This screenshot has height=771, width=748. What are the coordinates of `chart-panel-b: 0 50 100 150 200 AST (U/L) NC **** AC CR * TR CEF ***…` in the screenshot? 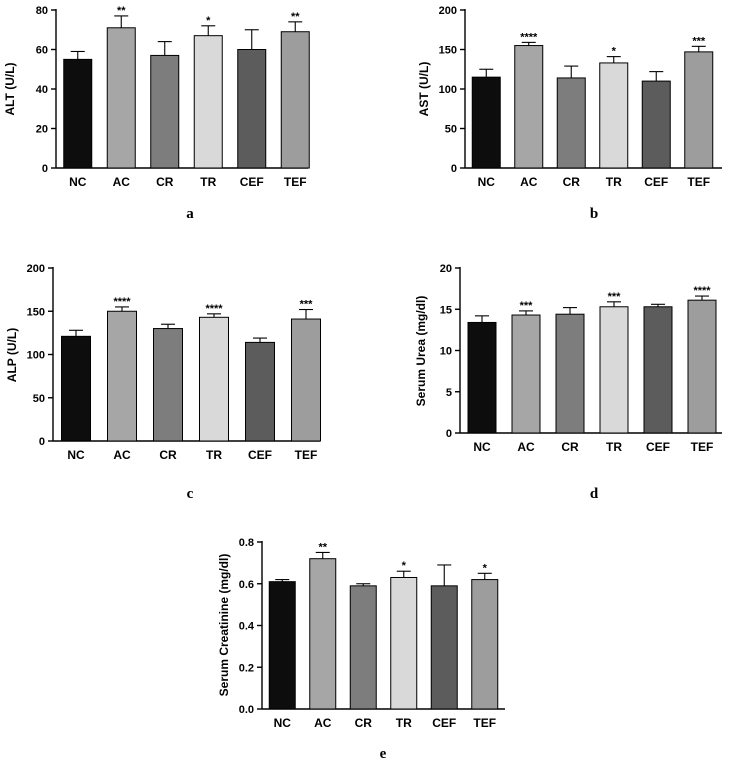 It's located at (569, 113).